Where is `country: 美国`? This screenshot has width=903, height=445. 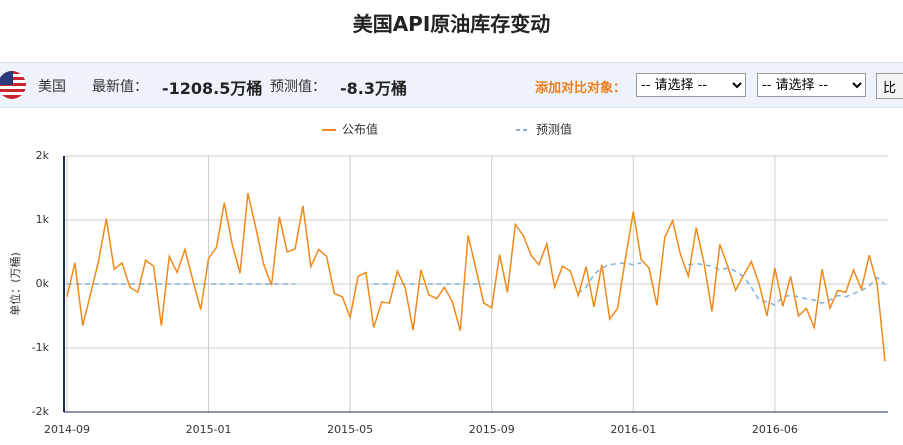
country: 美国 is located at coordinates (52, 87).